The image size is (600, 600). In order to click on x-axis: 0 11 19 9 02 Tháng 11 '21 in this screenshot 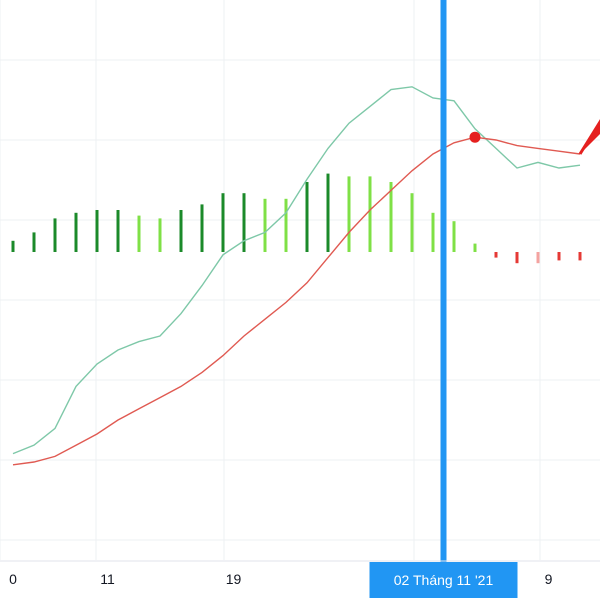, I will do `click(300, 579)`.